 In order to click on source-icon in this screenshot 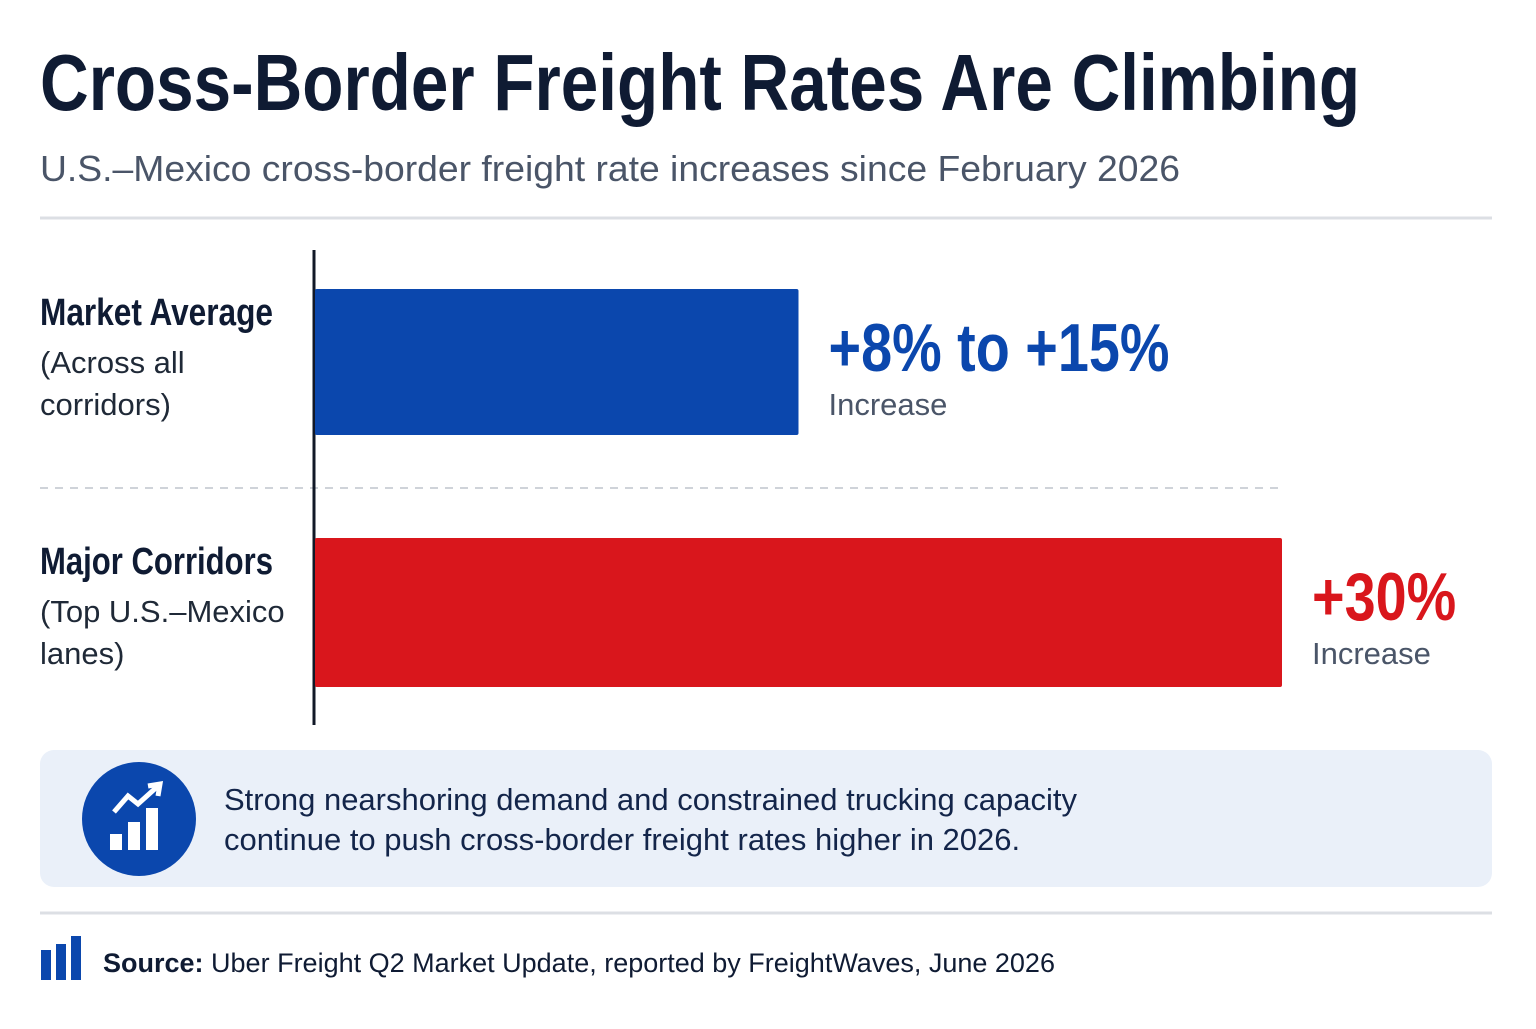, I will do `click(61, 958)`.